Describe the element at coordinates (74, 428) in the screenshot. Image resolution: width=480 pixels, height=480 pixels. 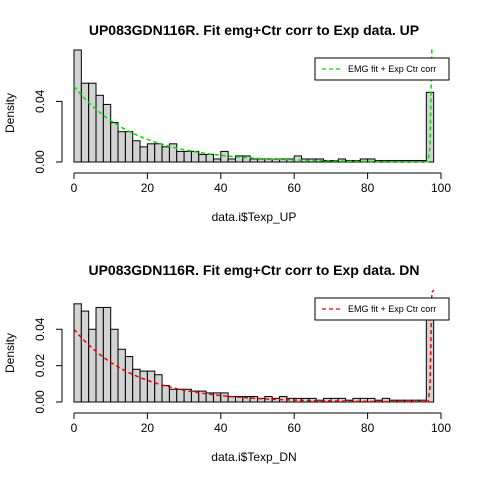
I see `x-tick-label-dn: 0` at that location.